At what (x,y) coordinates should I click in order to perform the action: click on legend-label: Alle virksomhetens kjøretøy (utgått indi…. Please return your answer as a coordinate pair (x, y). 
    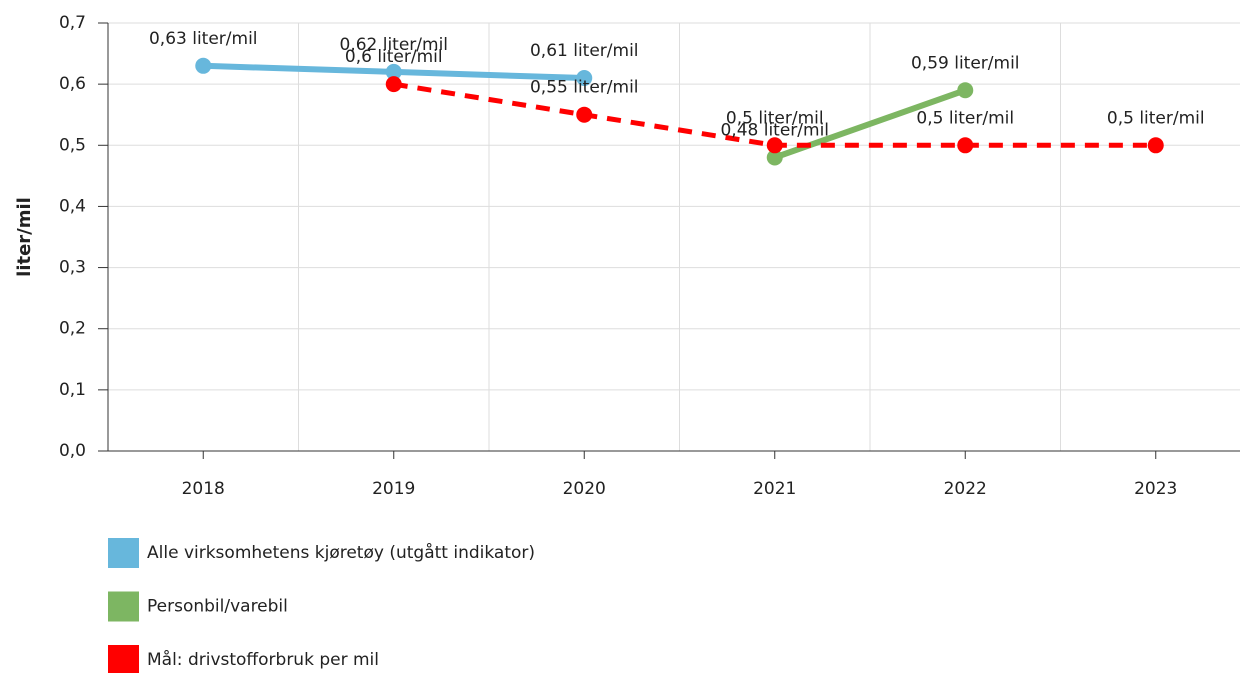
    Looking at the image, I should click on (341, 552).